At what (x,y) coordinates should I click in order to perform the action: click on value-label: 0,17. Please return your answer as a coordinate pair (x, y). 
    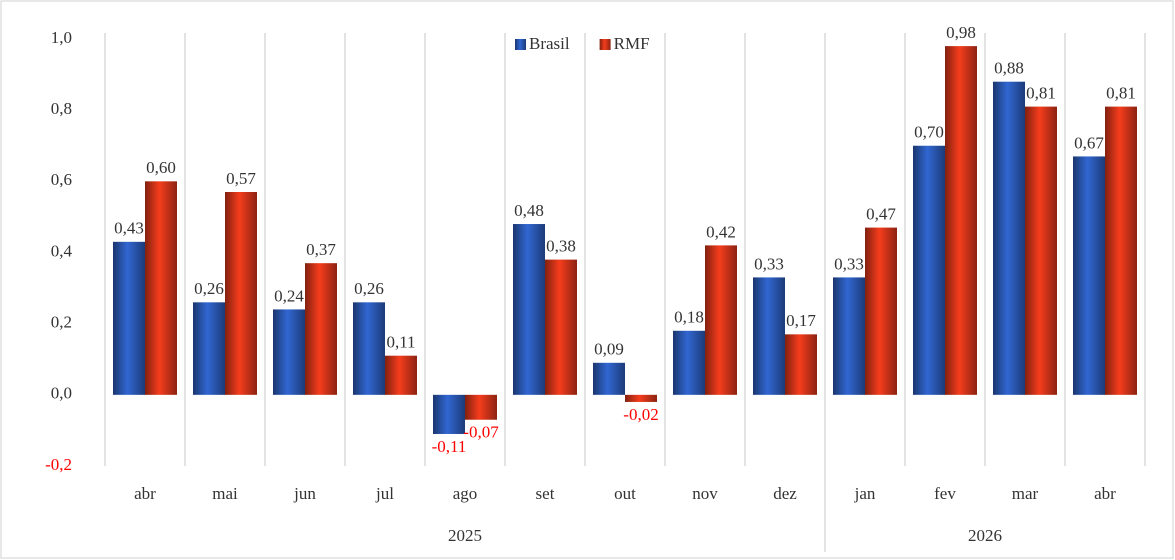
    Looking at the image, I should click on (801, 320).